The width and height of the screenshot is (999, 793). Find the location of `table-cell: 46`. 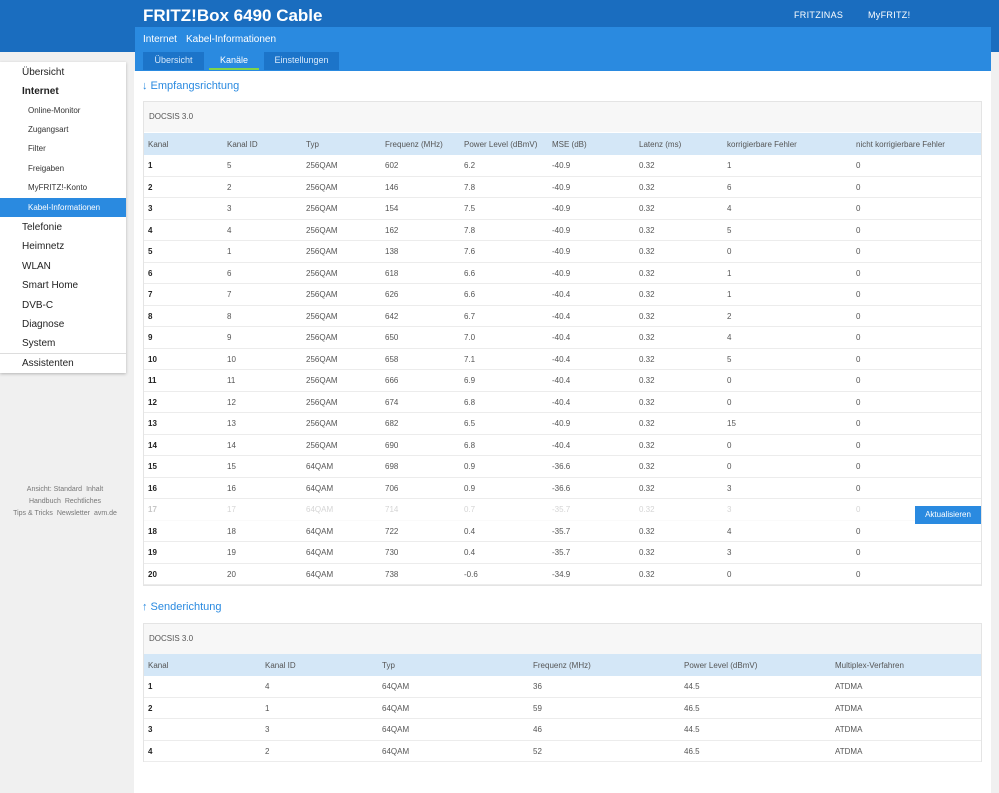

table-cell: 46 is located at coordinates (537, 729).